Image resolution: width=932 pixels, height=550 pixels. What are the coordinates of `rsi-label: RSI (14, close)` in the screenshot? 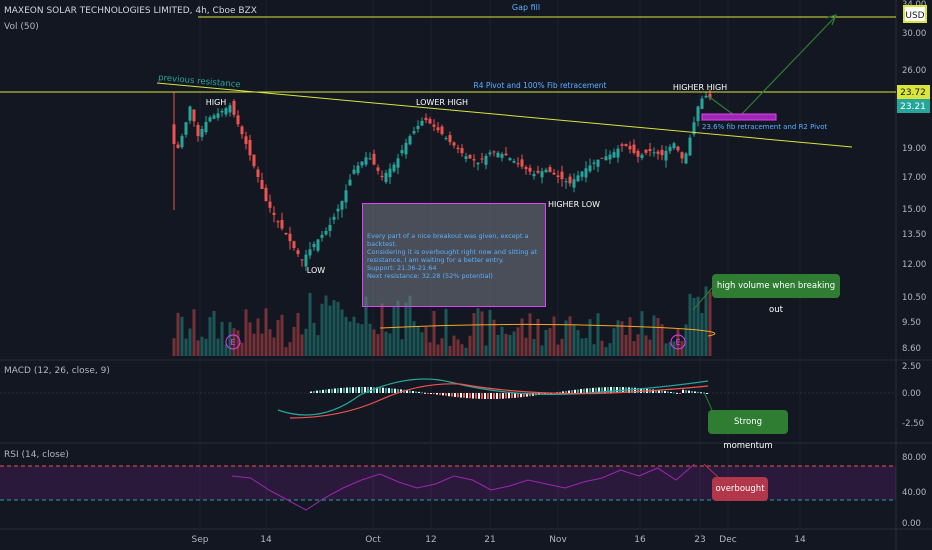 It's located at (36, 455).